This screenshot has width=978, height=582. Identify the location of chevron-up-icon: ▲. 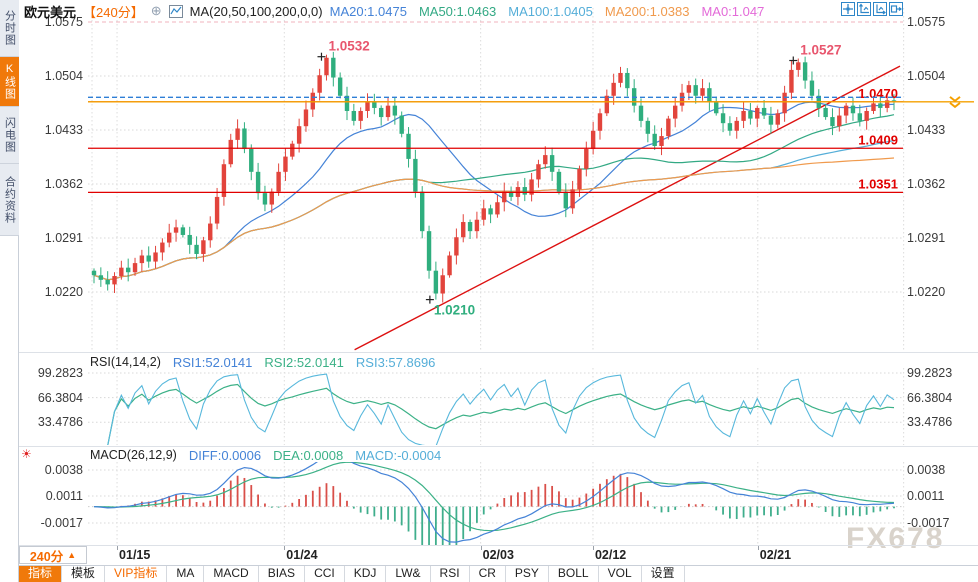
(72, 555).